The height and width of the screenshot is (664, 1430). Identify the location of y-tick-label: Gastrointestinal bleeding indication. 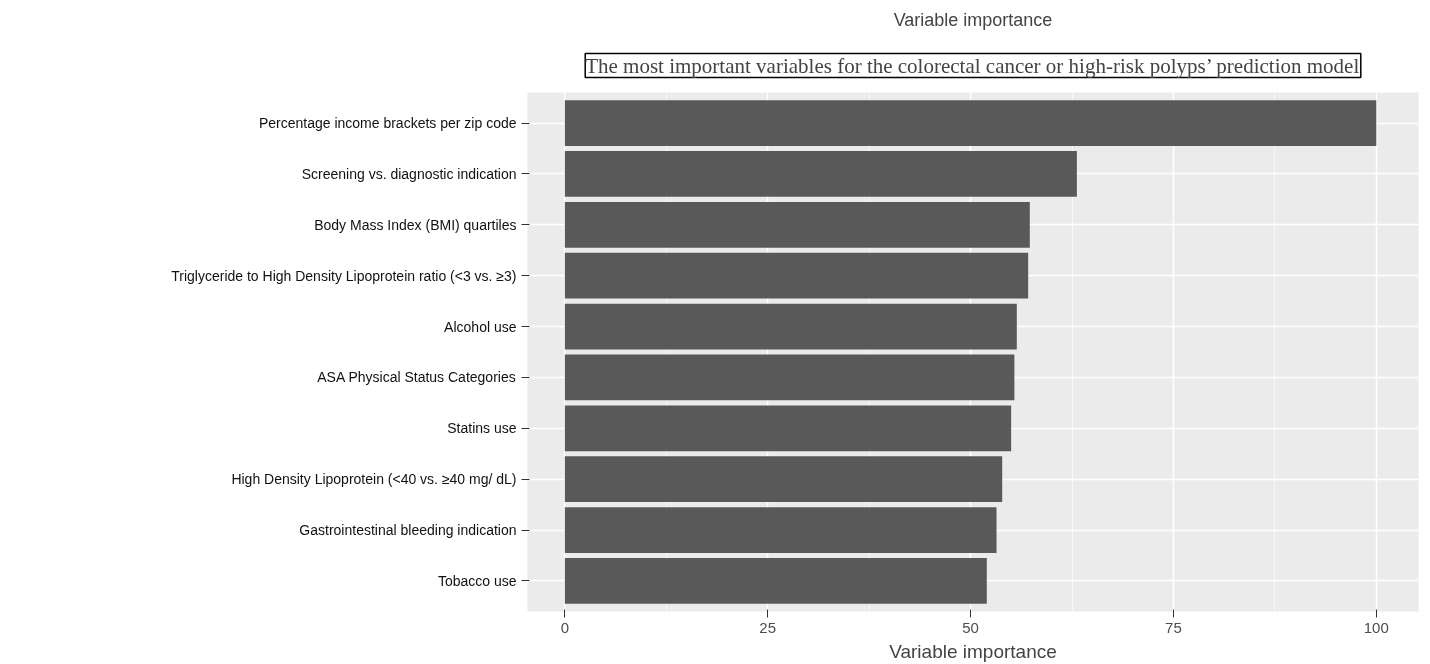
(408, 530).